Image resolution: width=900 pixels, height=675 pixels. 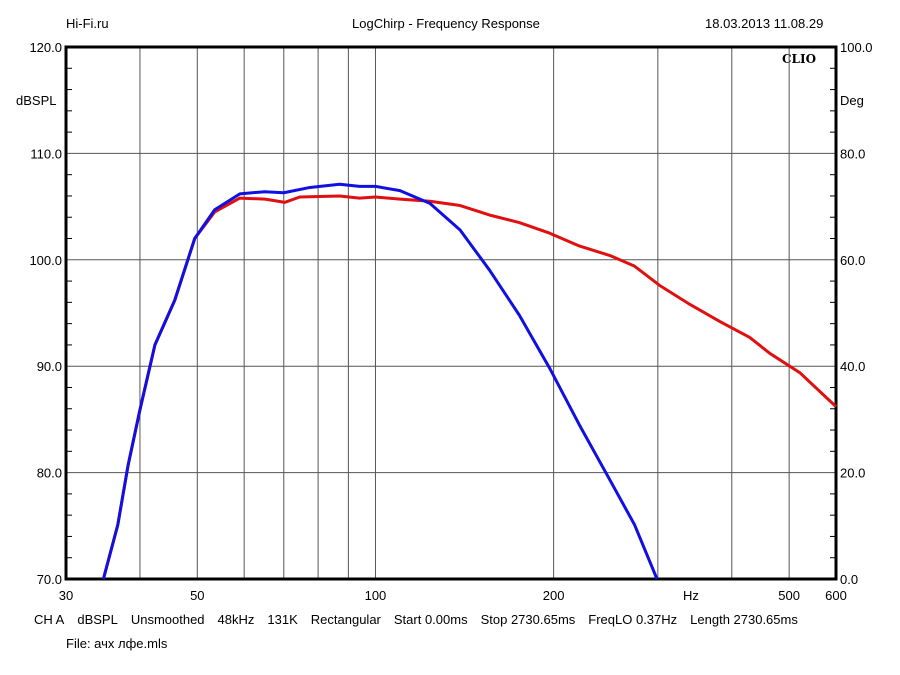 What do you see at coordinates (528, 619) in the screenshot?
I see `footer-param: Stop 2730.65ms` at bounding box center [528, 619].